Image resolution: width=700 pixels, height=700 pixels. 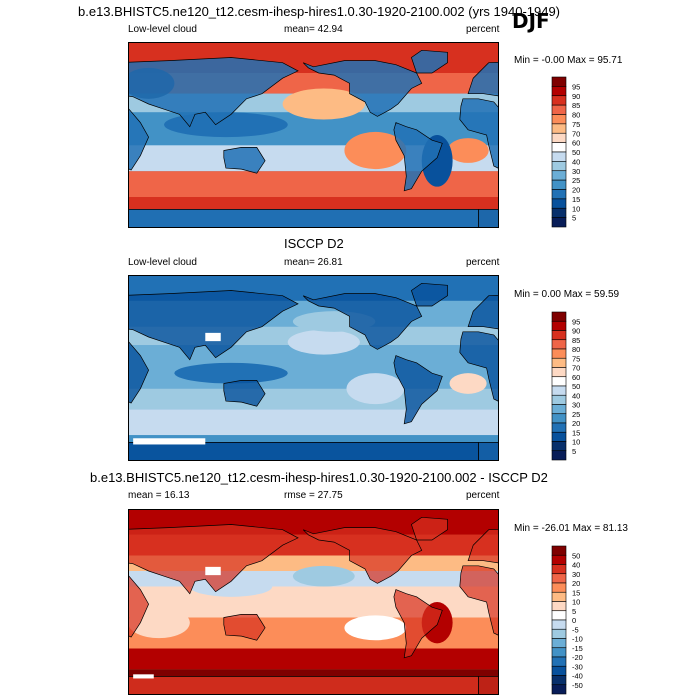 What do you see at coordinates (531, 21) in the screenshot?
I see `season-label: DJF` at bounding box center [531, 21].